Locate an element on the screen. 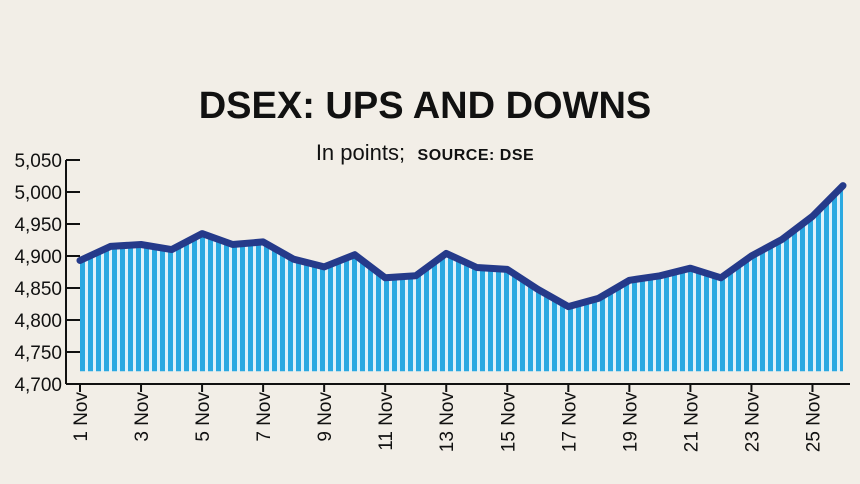 The height and width of the screenshot is (484, 860). x-tick-label: 15 Nov is located at coordinates (508, 422).